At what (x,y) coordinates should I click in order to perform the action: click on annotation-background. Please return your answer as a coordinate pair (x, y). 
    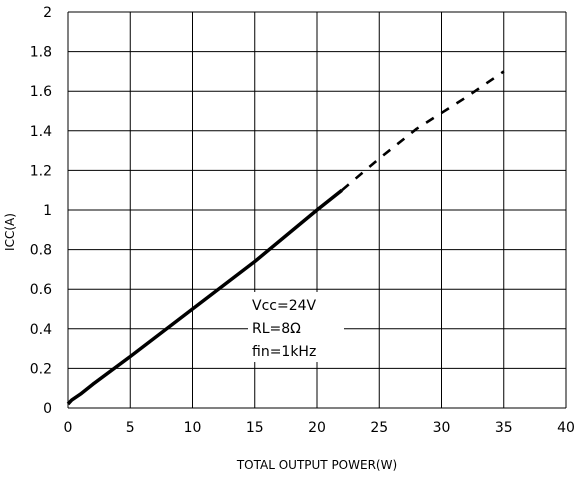
    Looking at the image, I should click on (296, 327).